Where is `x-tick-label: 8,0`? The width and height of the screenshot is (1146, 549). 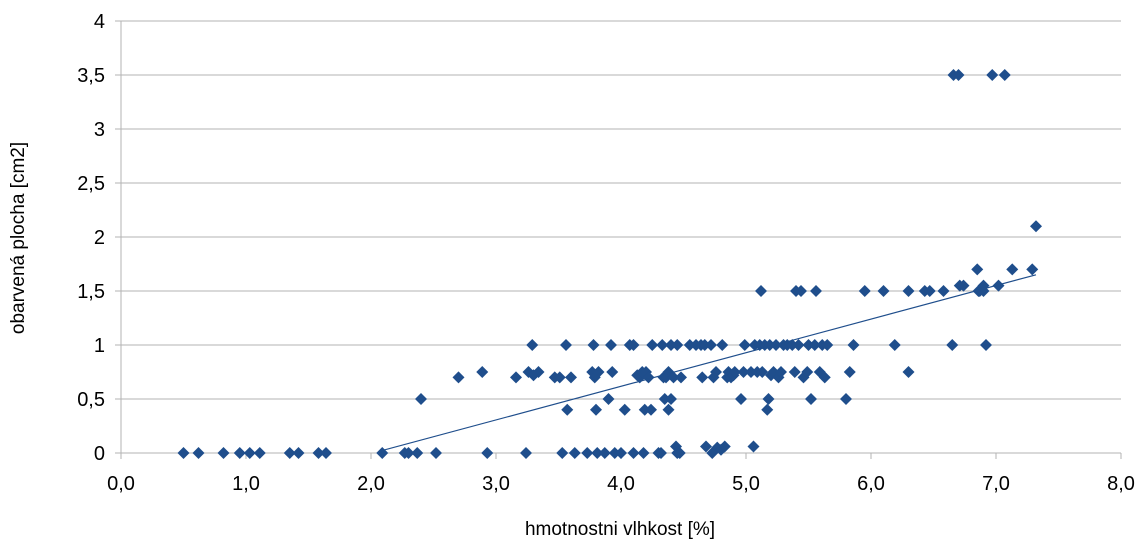 x-tick-label: 8,0 is located at coordinates (1121, 484).